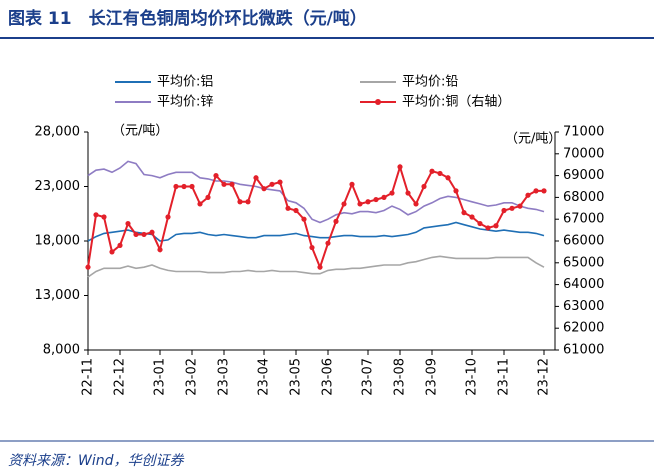 Image resolution: width=654 pixels, height=475 pixels. Describe the element at coordinates (583, 262) in the screenshot. I see `y2-tick-label: 65000` at that location.